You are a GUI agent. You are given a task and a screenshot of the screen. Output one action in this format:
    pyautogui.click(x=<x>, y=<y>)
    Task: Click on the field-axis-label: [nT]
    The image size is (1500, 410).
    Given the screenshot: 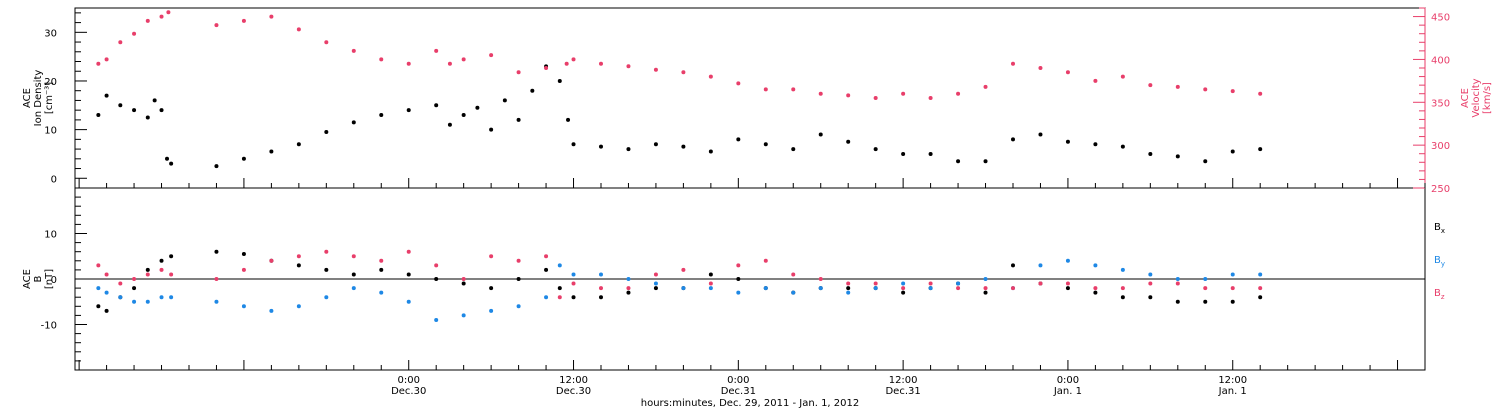 What is the action you would take?
    pyautogui.click(x=49, y=279)
    